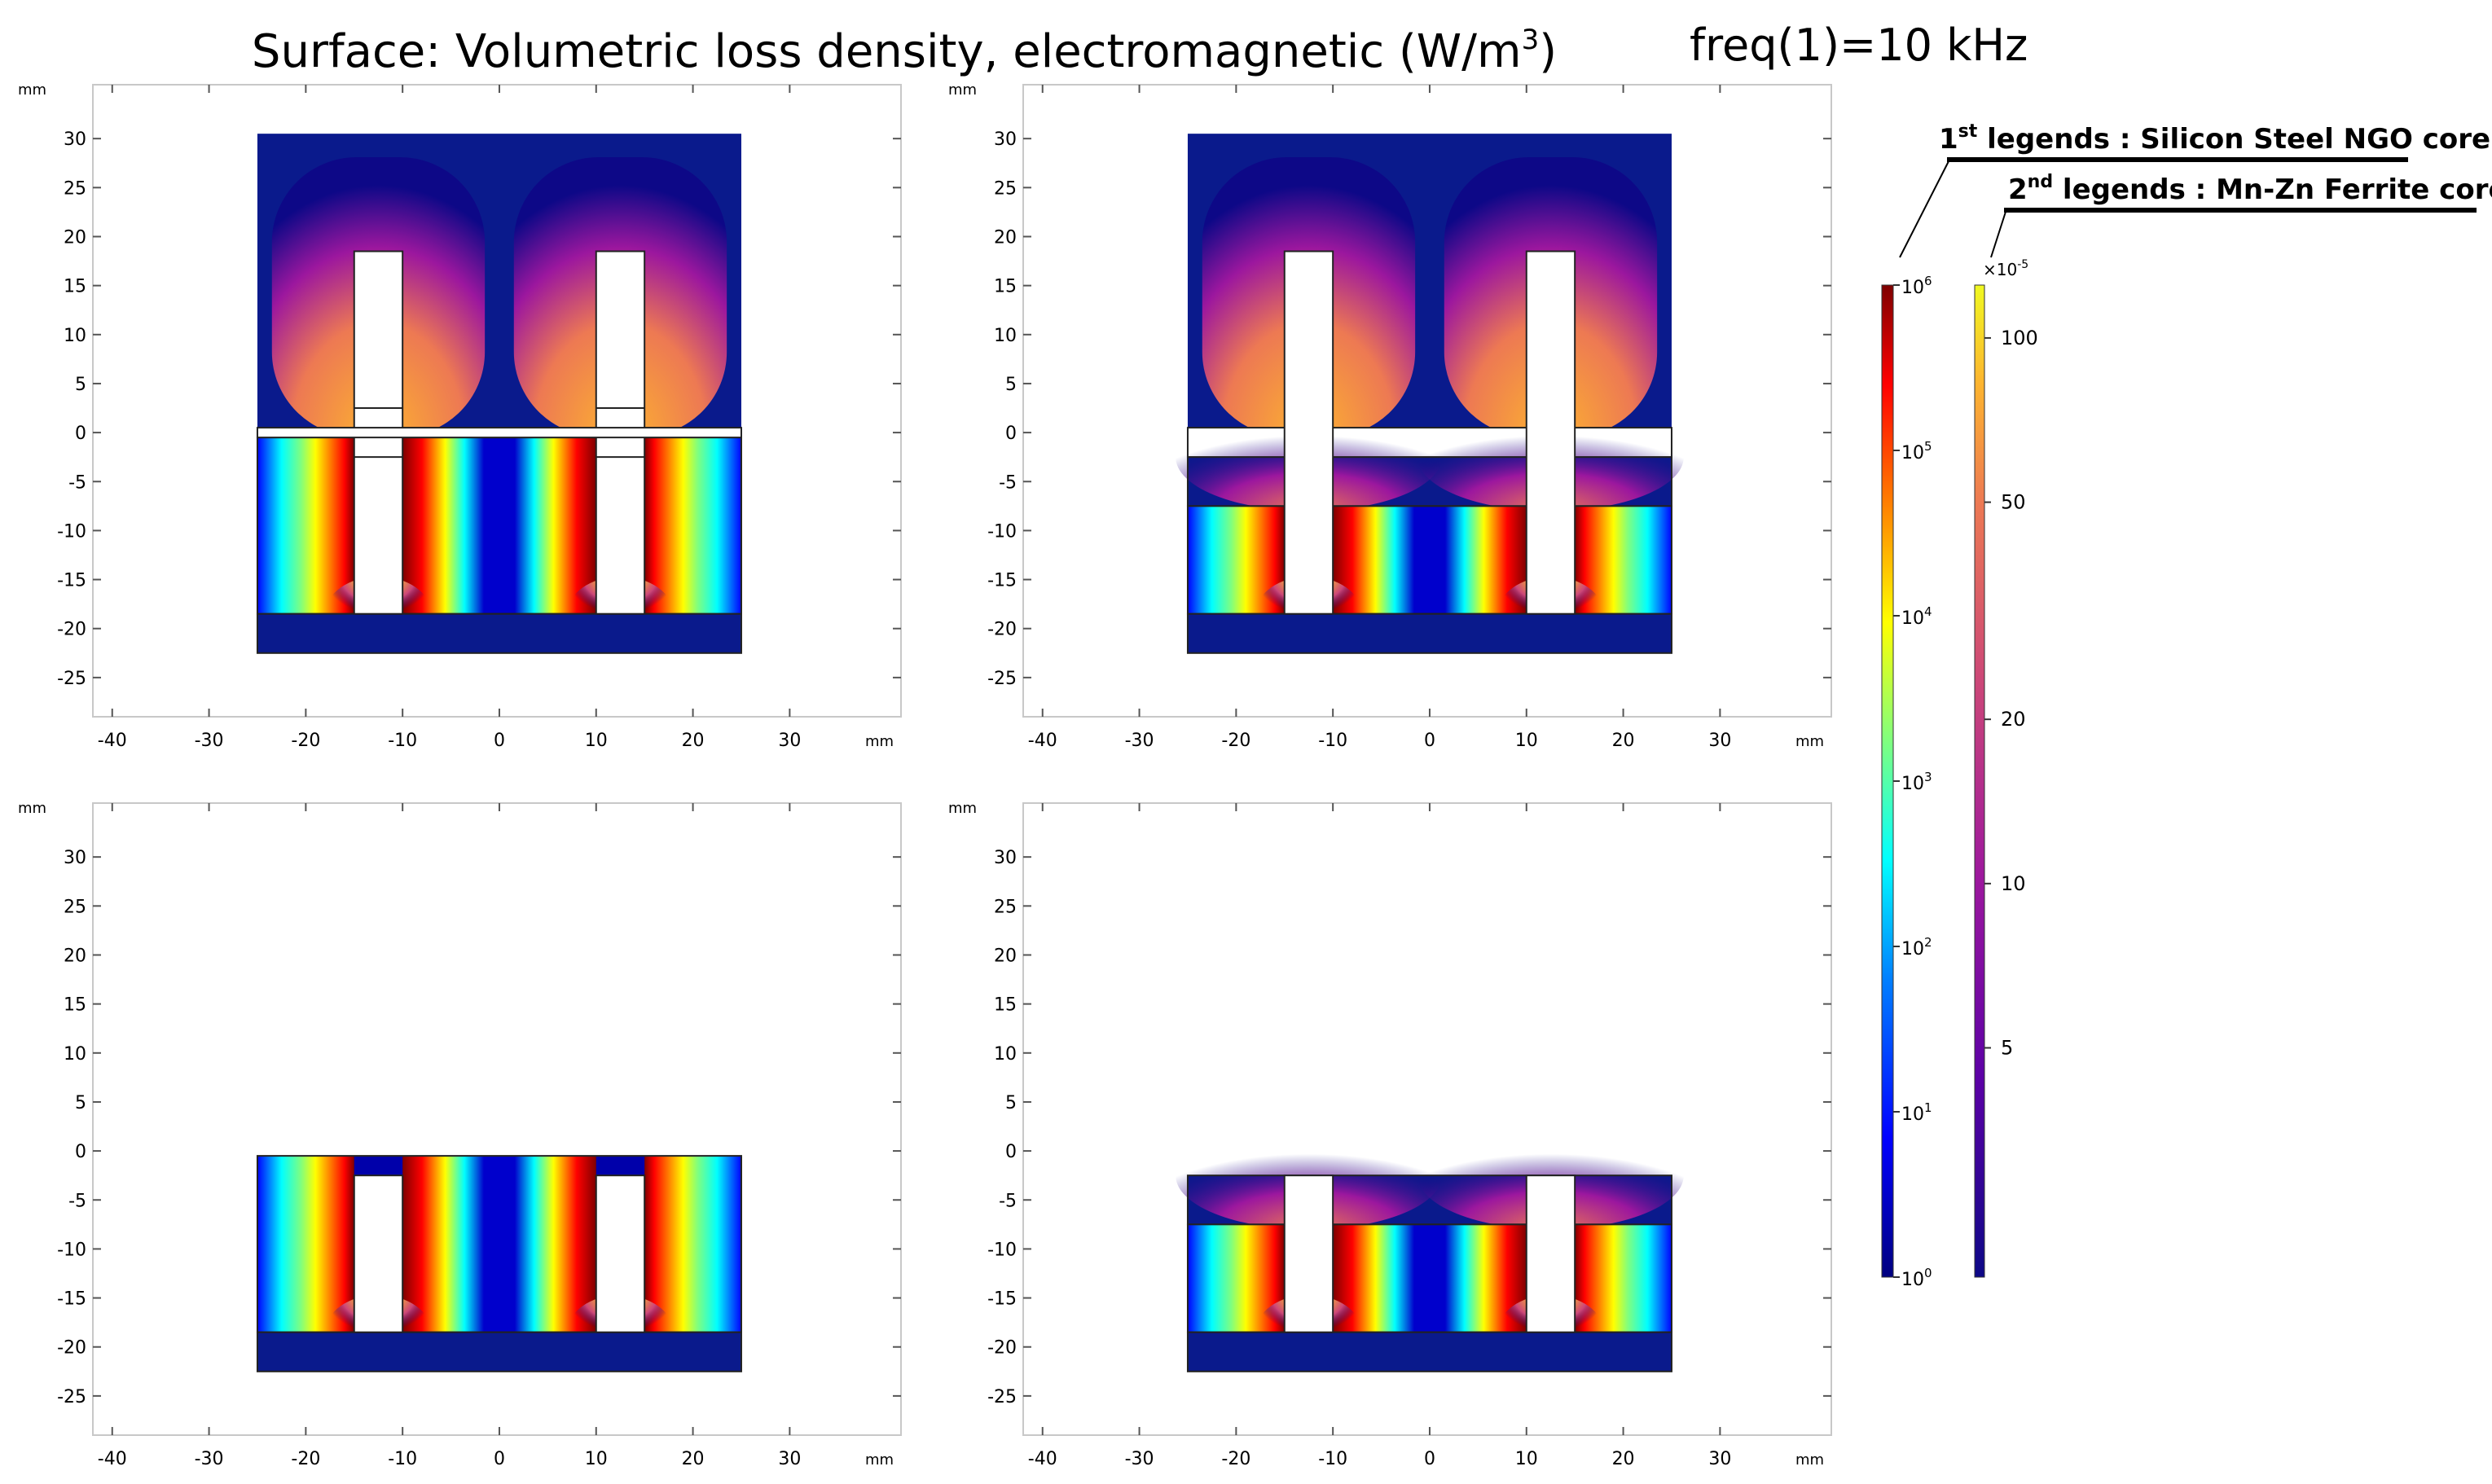 This screenshot has height=1484, width=2492. I want to click on region-ferrite, so click(1429, 285).